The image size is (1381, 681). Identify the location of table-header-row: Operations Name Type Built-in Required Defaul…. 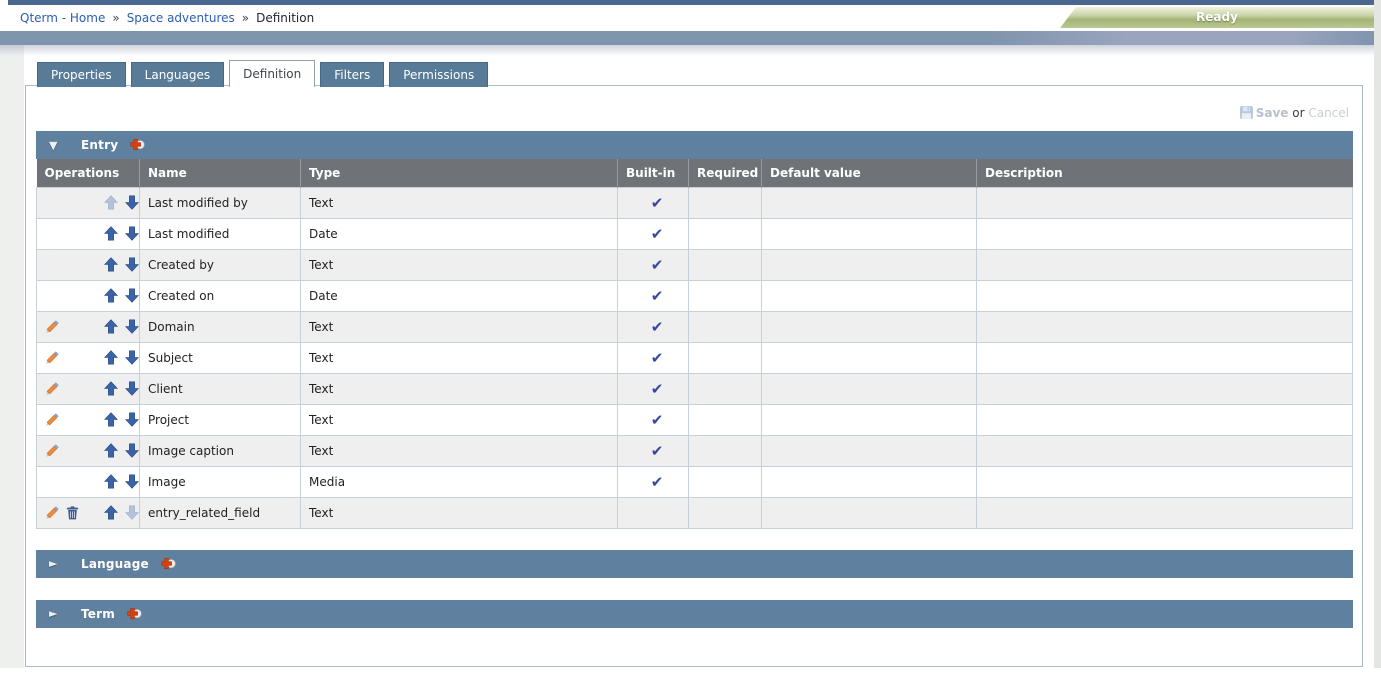
(694, 173).